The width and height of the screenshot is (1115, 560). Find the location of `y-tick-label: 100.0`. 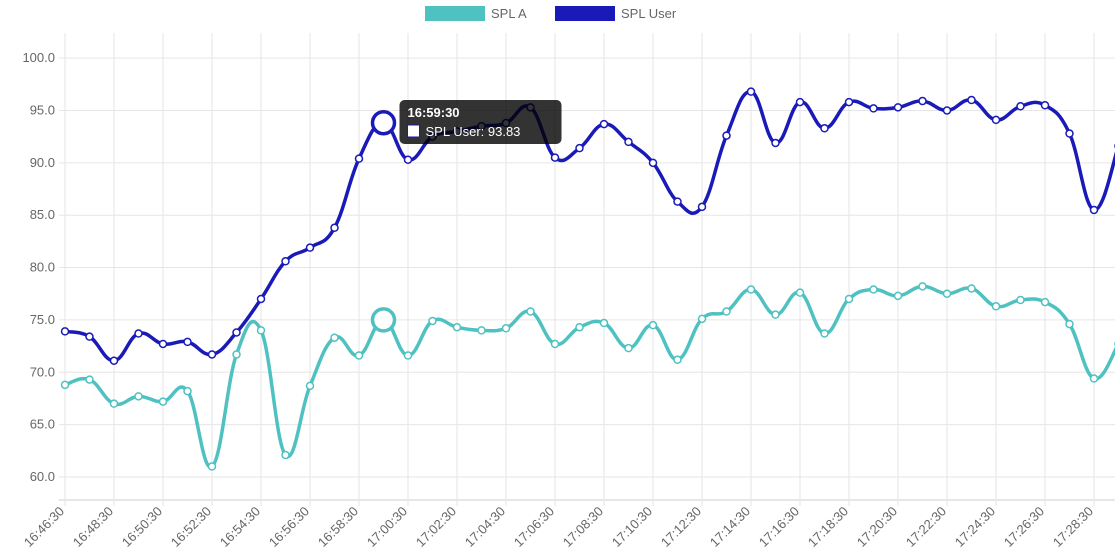

y-tick-label: 100.0 is located at coordinates (38, 57).